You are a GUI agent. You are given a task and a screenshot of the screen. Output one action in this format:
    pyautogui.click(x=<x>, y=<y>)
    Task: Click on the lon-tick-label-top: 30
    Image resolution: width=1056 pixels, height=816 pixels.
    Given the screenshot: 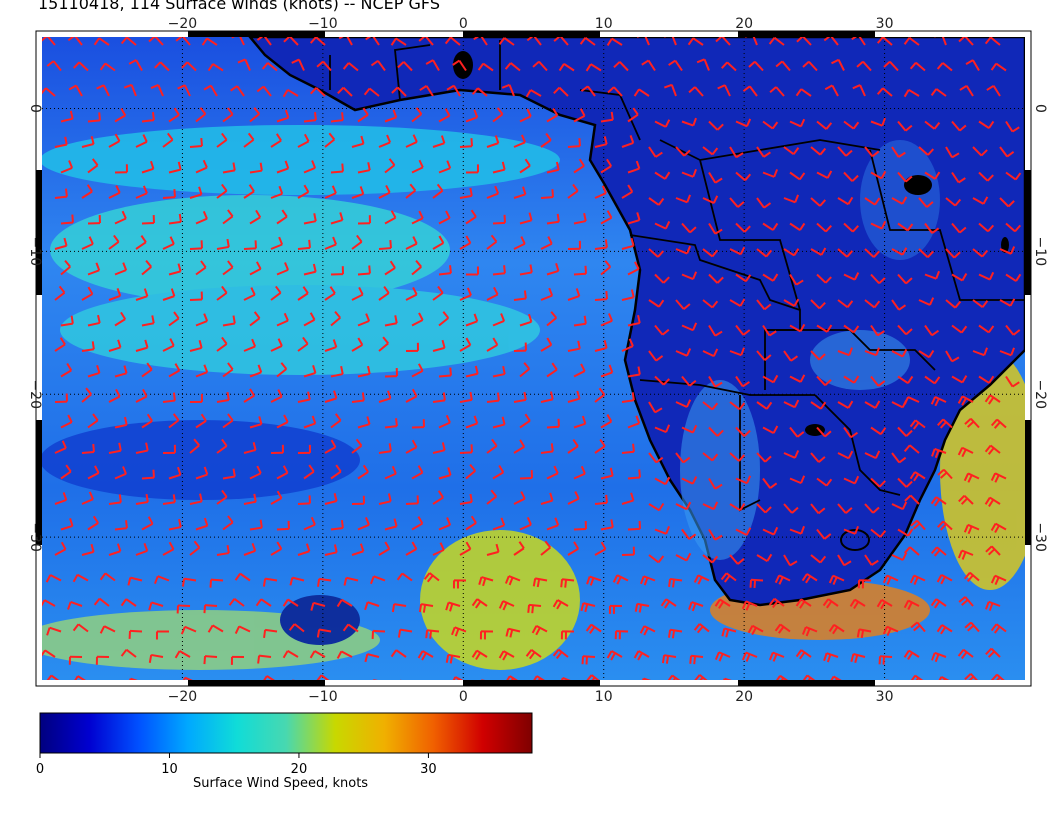 What is the action you would take?
    pyautogui.click(x=885, y=24)
    